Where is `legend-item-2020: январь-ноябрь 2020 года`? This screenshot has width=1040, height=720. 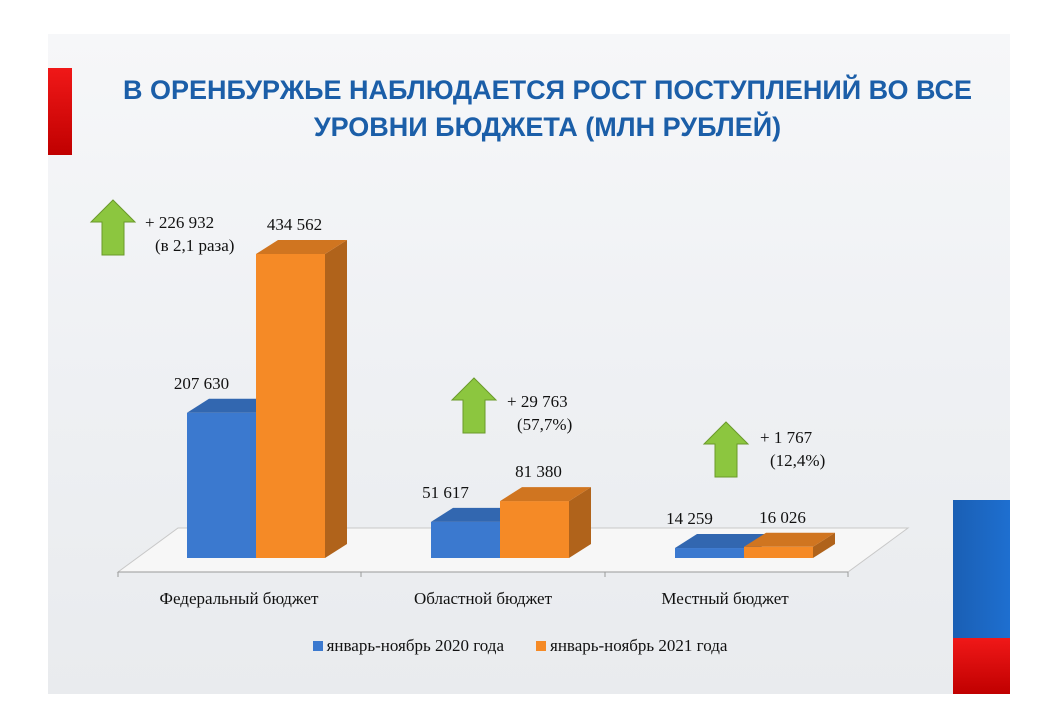
legend-item-2020: январь-ноябрь 2020 года is located at coordinates (408, 646).